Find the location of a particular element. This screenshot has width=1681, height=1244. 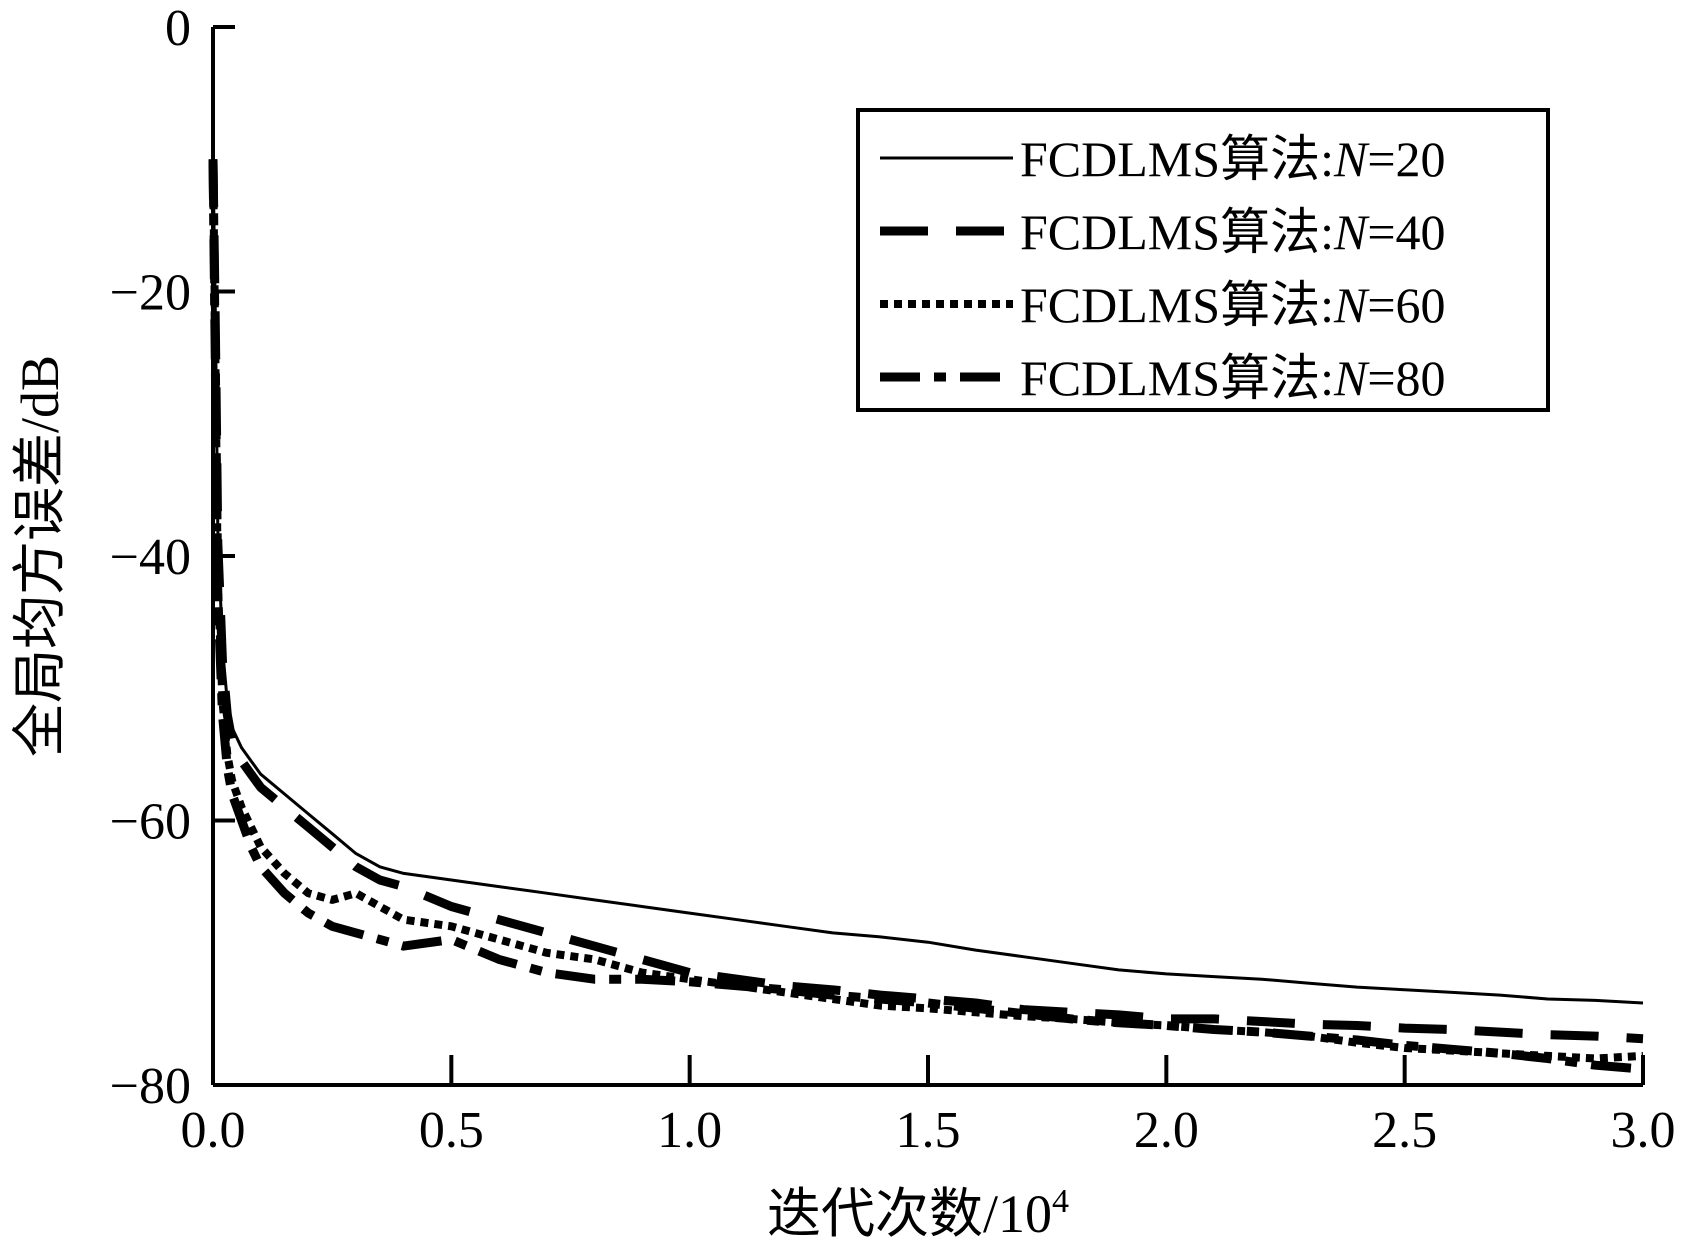

y-tick-label: −80 is located at coordinates (150, 1086).